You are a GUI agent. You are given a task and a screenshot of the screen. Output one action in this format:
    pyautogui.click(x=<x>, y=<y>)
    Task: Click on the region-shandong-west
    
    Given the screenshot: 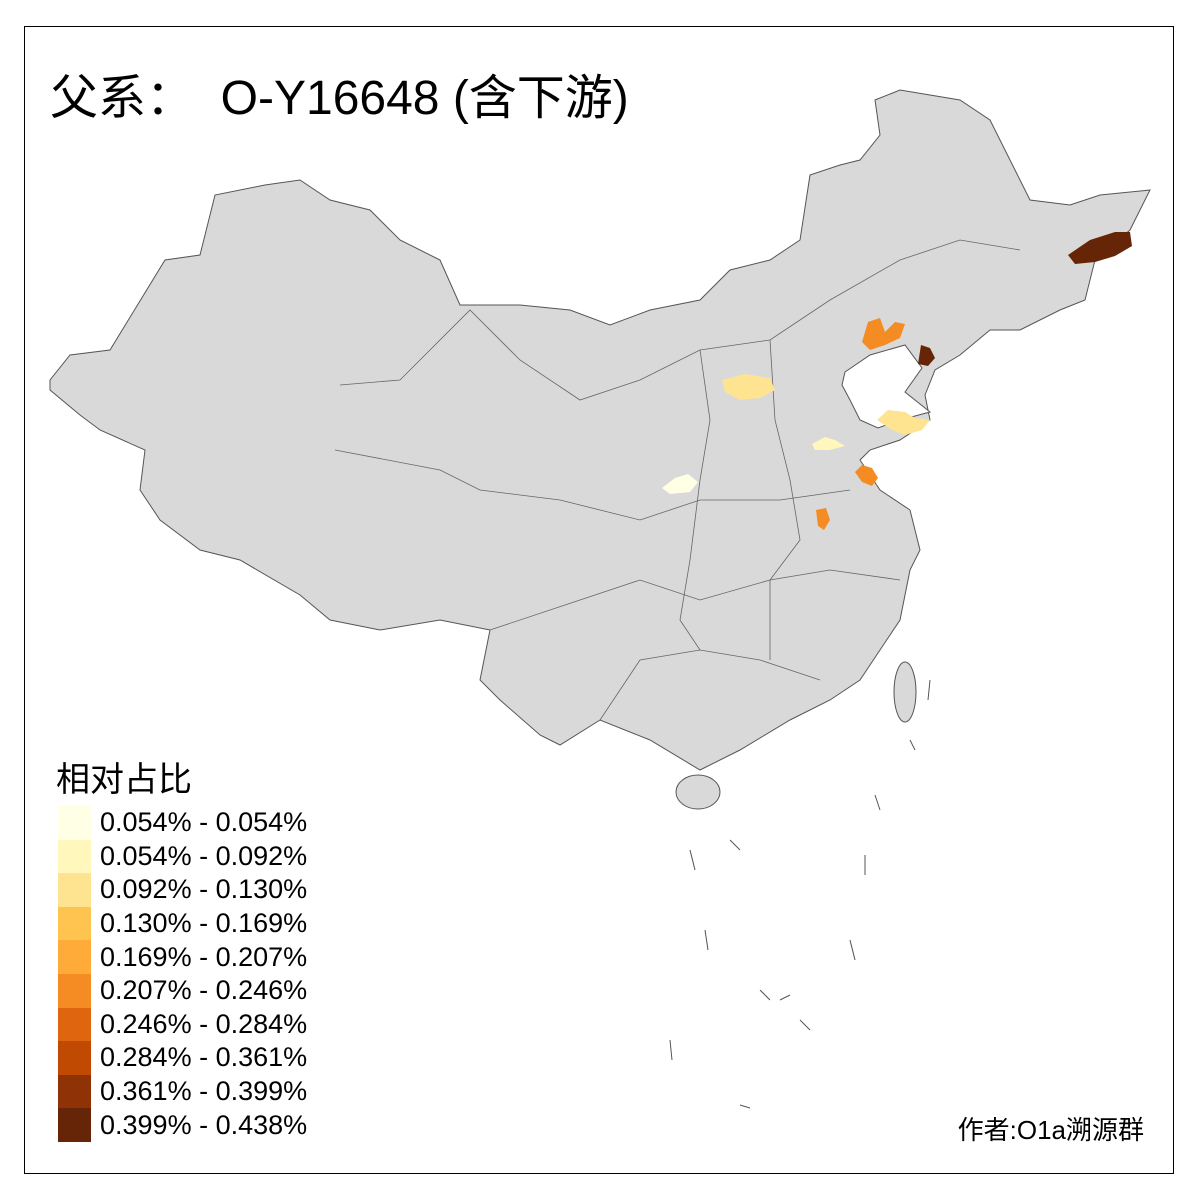 What is the action you would take?
    pyautogui.click(x=828, y=443)
    